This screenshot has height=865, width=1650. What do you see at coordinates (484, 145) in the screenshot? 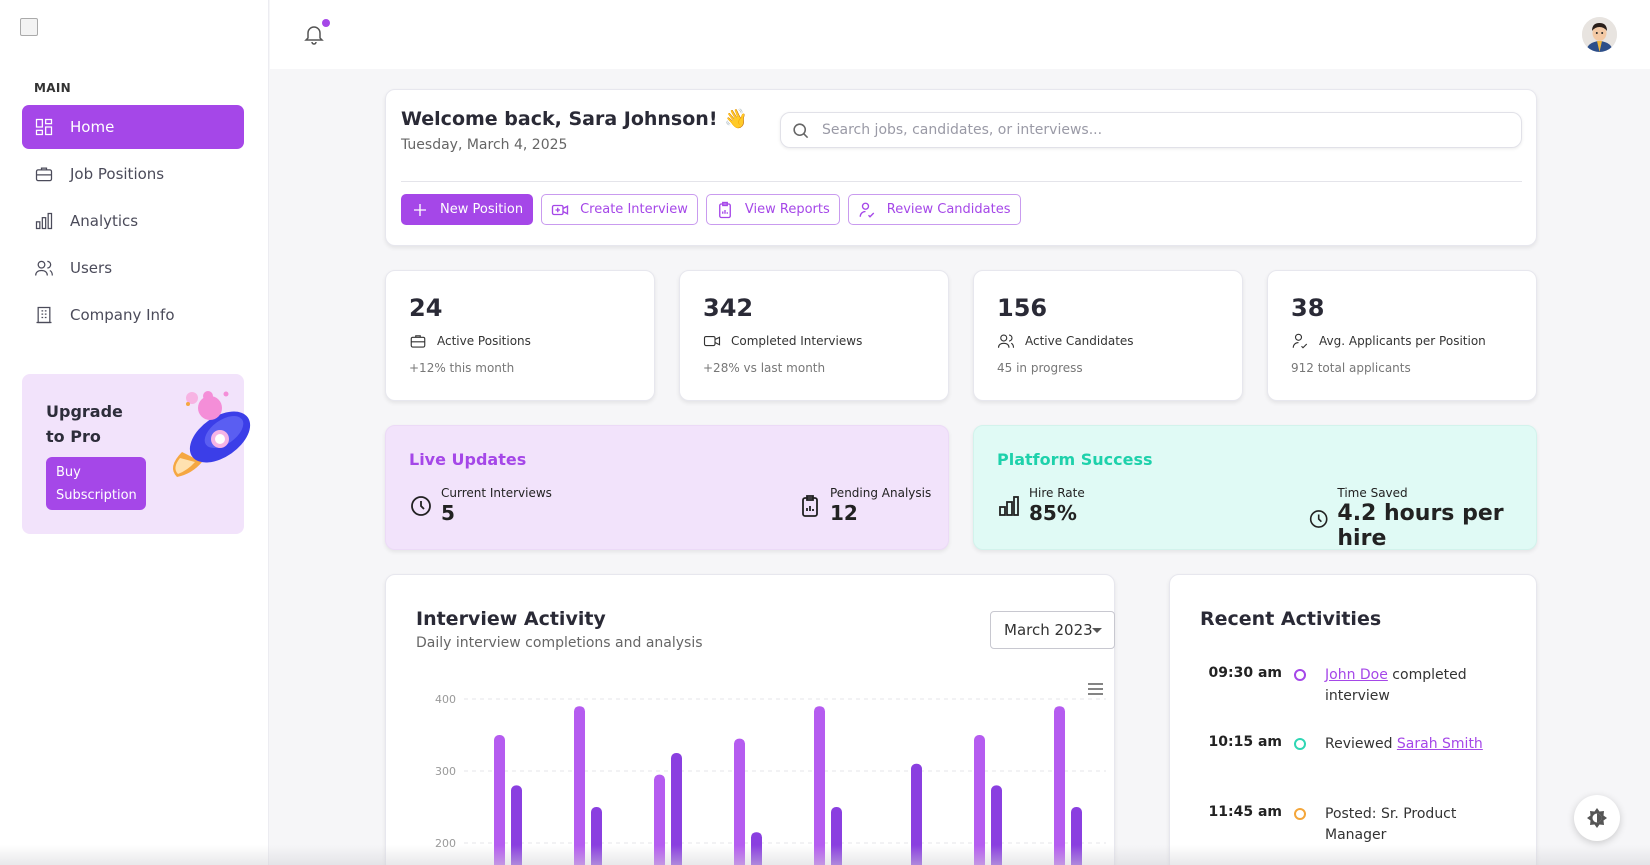
I see `welcome-date: Tuesday, March 4, 2025` at bounding box center [484, 145].